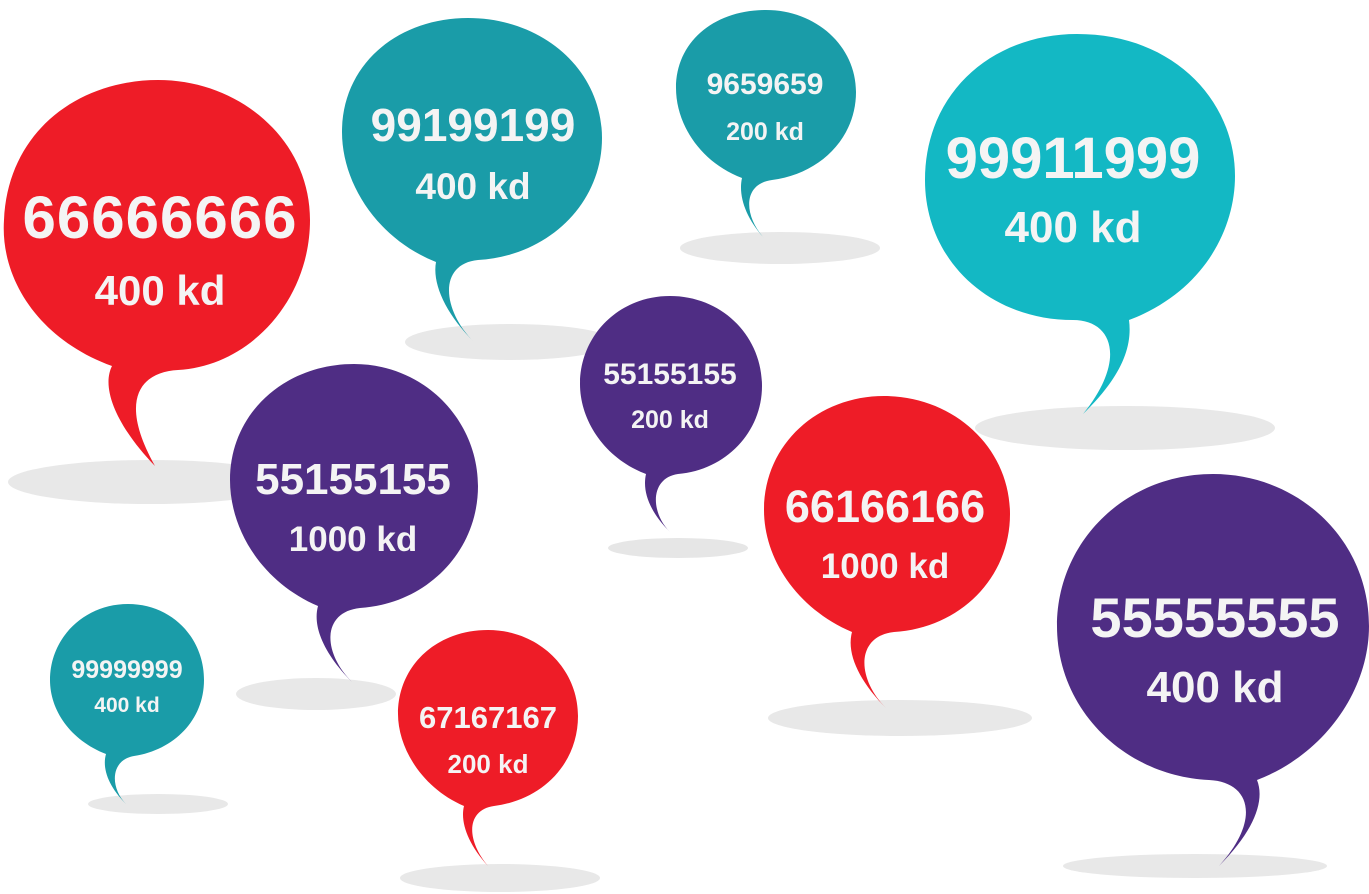  What do you see at coordinates (160, 217) in the screenshot?
I see `phone-number: 66666666` at bounding box center [160, 217].